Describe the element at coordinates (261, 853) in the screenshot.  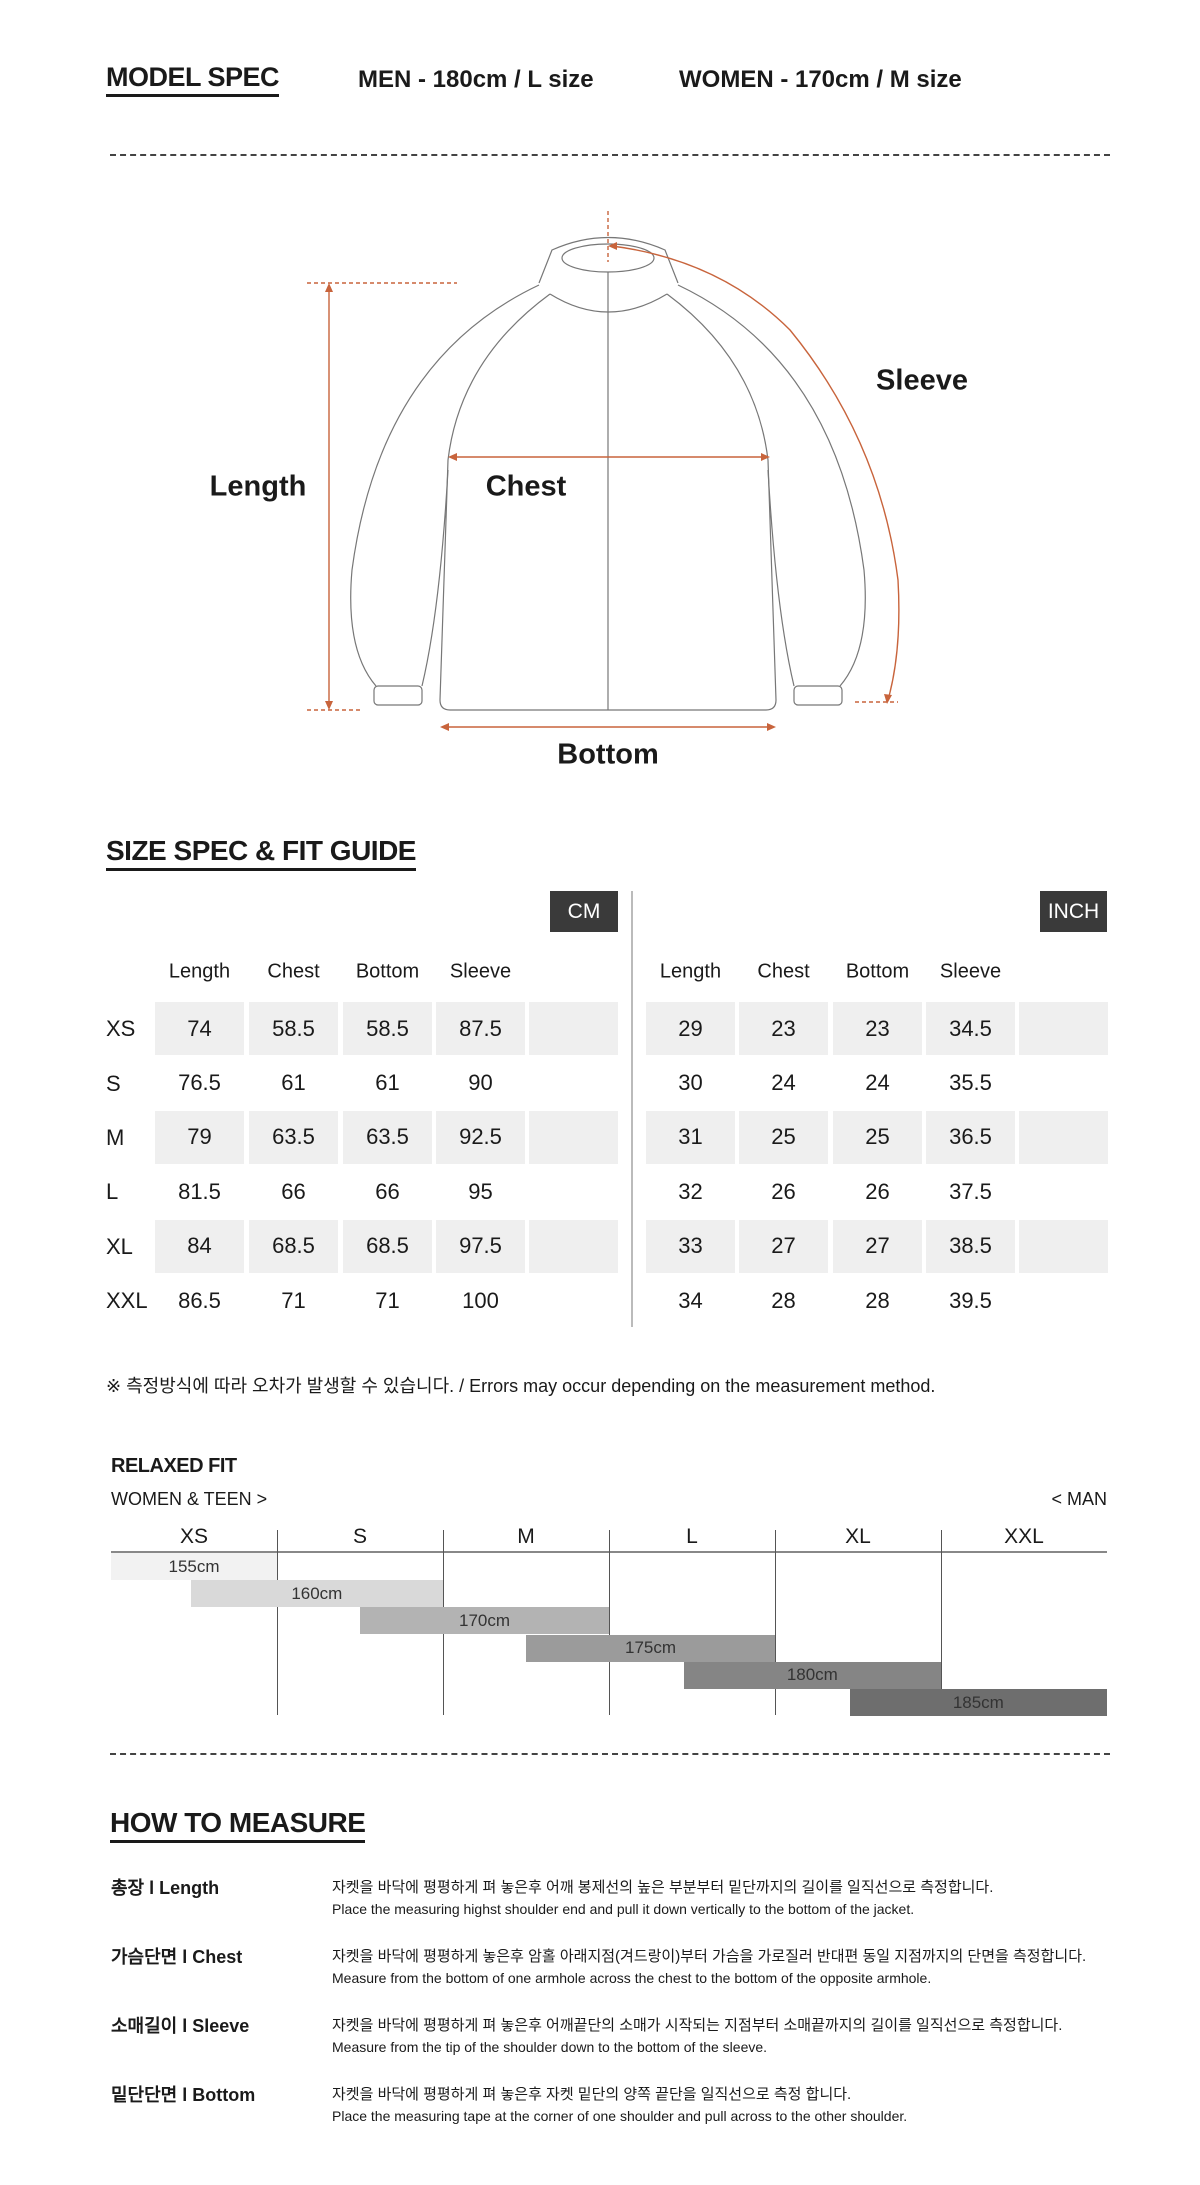
I see `size-spec-title: SIZE SPEC & FIT GUIDE` at that location.